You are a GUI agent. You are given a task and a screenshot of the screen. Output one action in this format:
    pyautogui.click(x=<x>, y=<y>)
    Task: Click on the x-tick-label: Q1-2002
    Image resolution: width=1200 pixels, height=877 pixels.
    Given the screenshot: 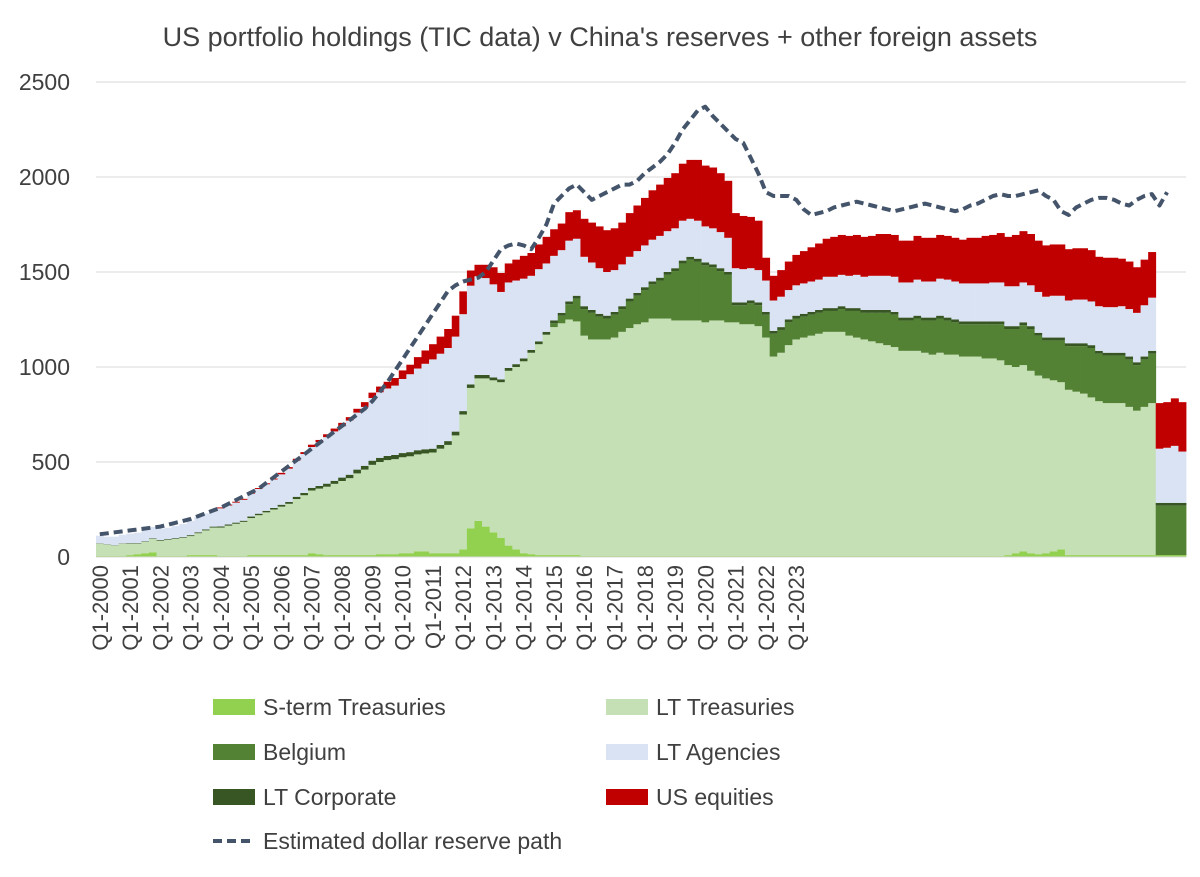 What is the action you would take?
    pyautogui.click(x=160, y=608)
    